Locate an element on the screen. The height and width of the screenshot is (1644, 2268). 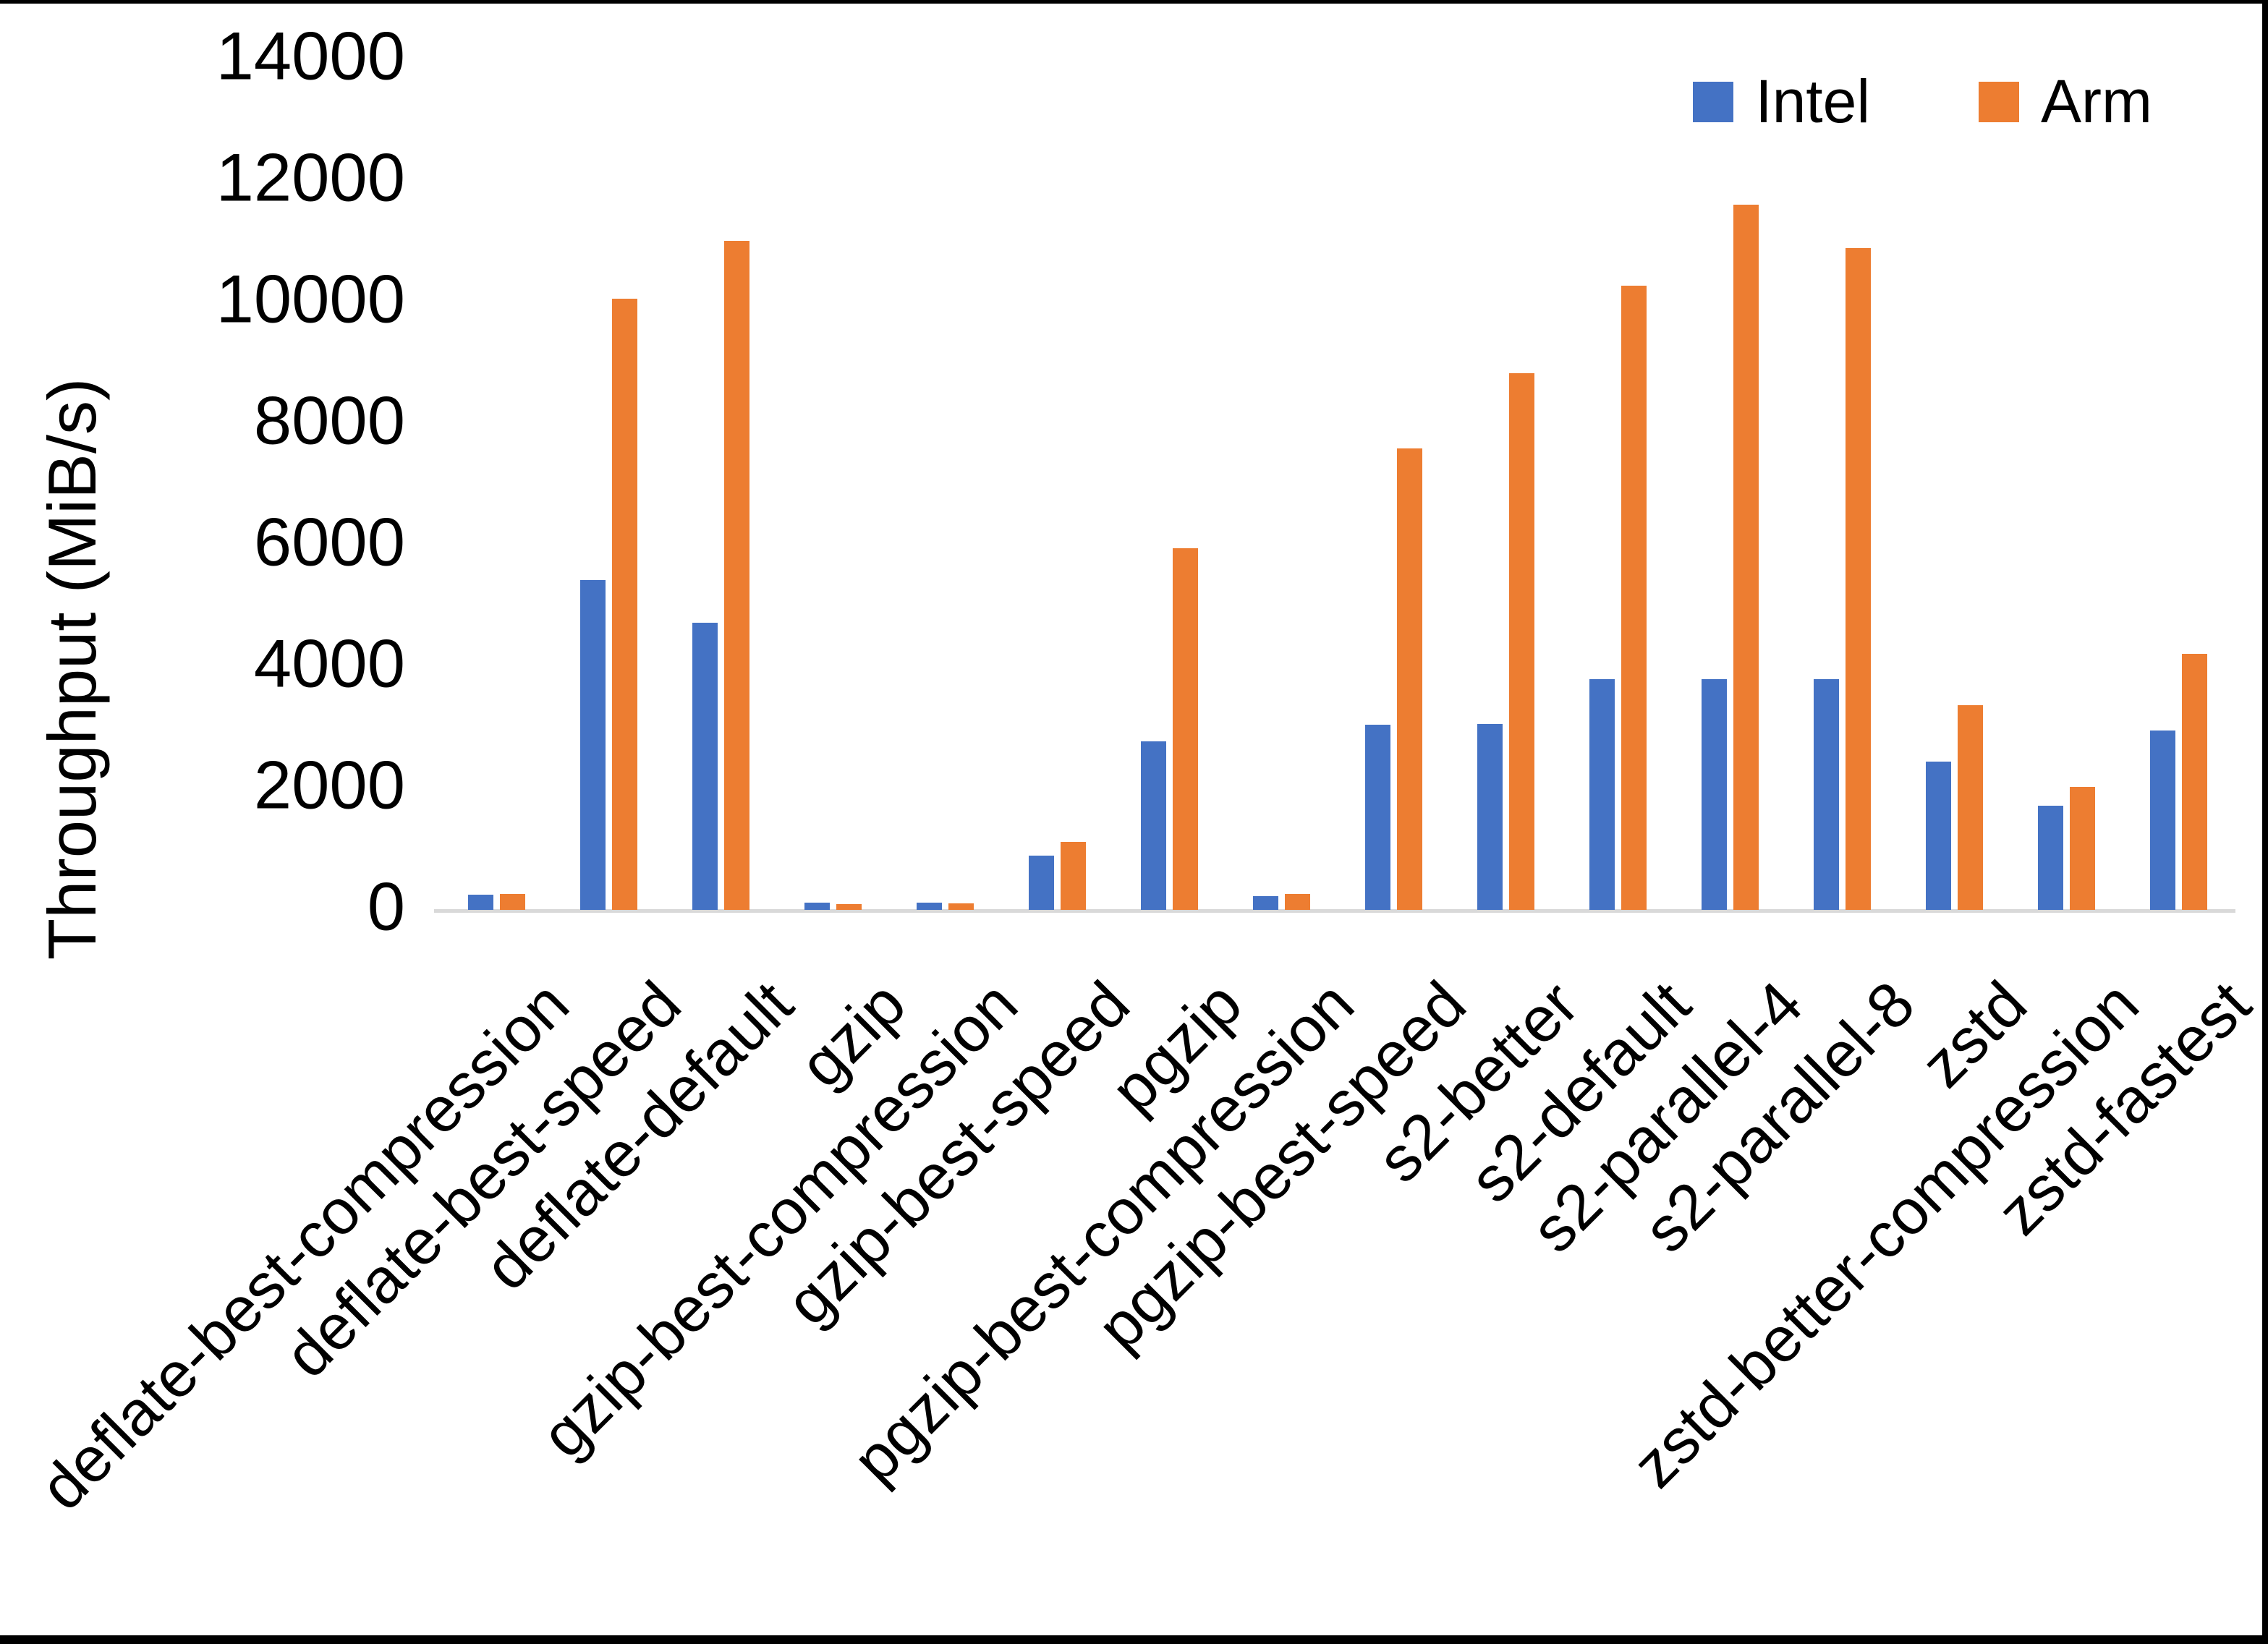
x-category-label-s2-parallel-8: s2-parallel-8 is located at coordinates (1778, 1116).